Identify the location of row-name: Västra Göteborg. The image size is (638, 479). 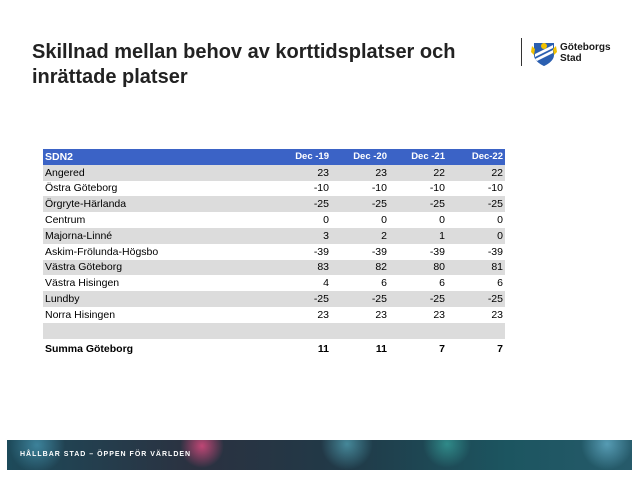
(158, 267).